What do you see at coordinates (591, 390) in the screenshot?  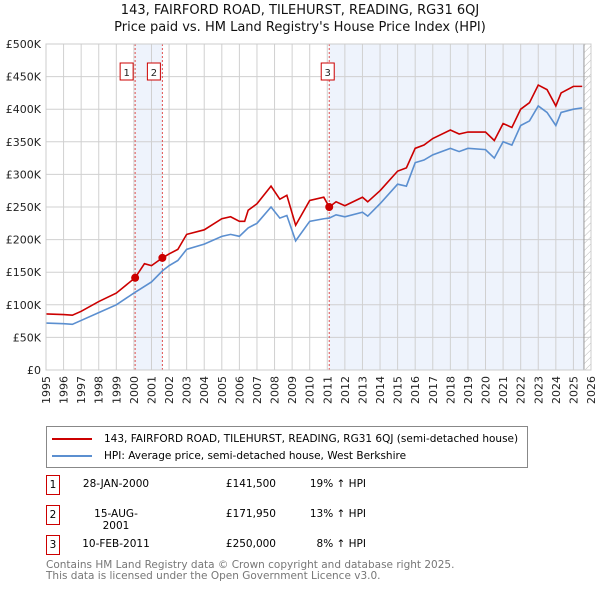 I see `x-tick-label: 2026` at bounding box center [591, 390].